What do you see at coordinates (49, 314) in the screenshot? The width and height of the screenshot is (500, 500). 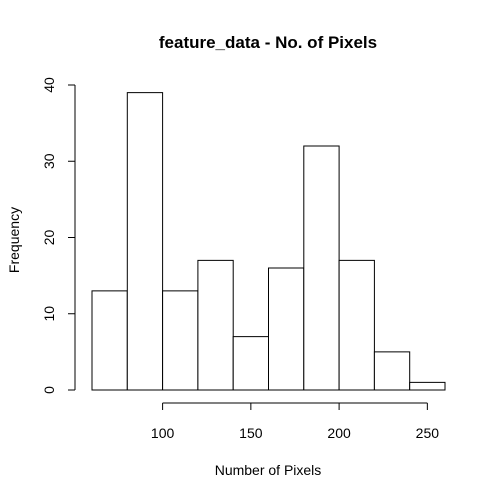 I see `y-tick-label: 10` at bounding box center [49, 314].